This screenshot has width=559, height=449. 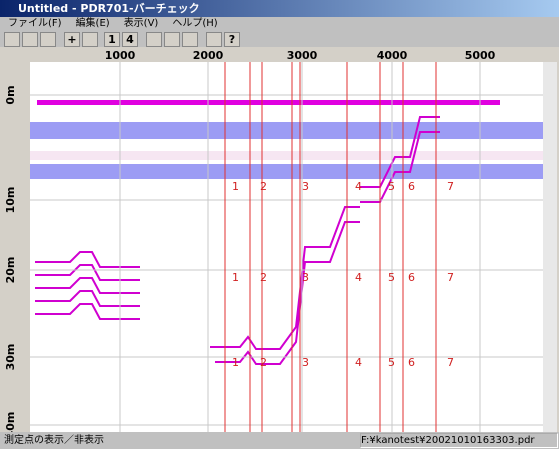 I want to click on bar-button, so click(x=172, y=39).